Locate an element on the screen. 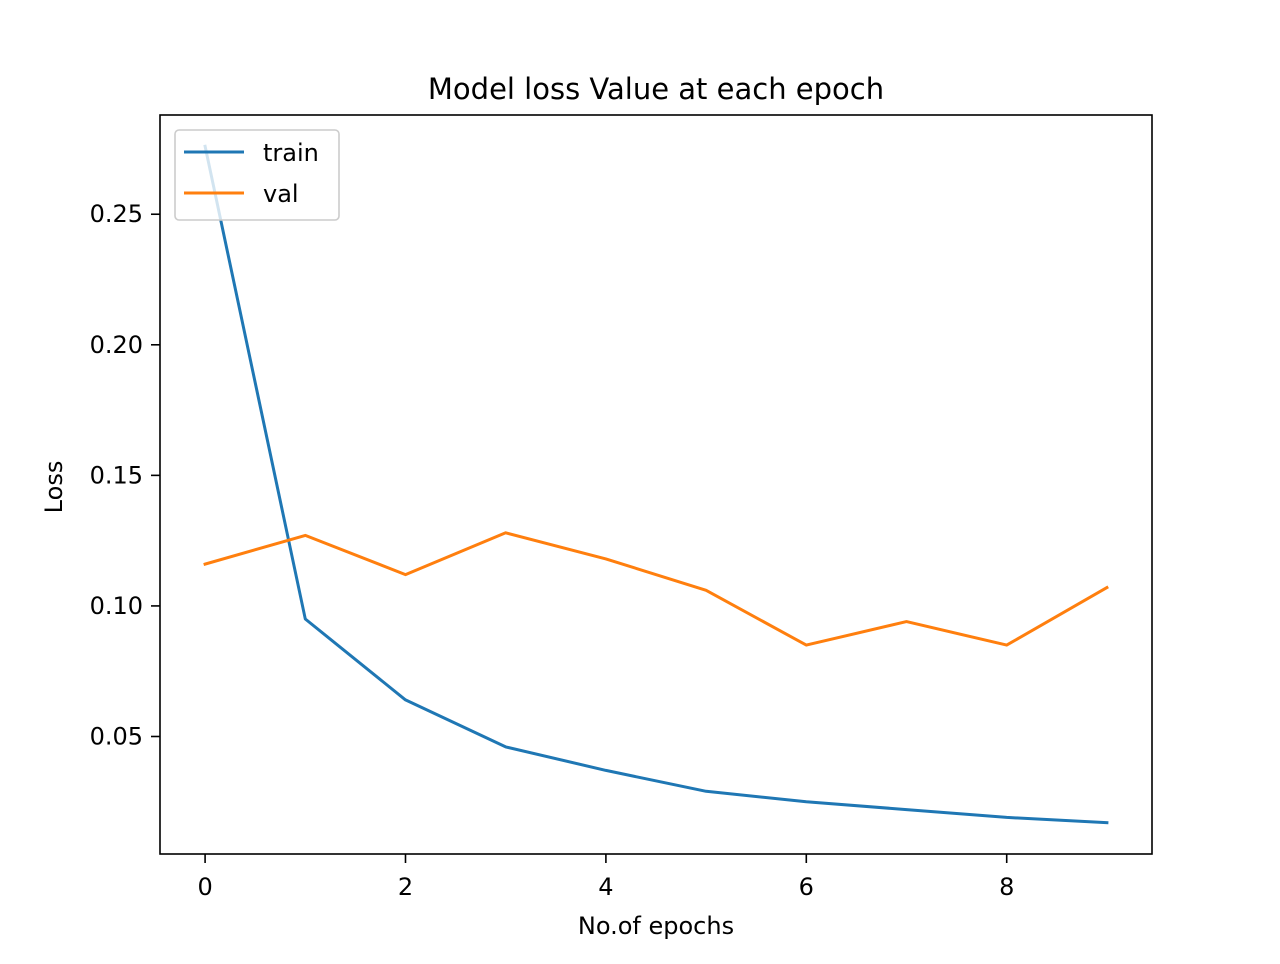 This screenshot has width=1280, height=964. legend: train val is located at coordinates (257, 175).